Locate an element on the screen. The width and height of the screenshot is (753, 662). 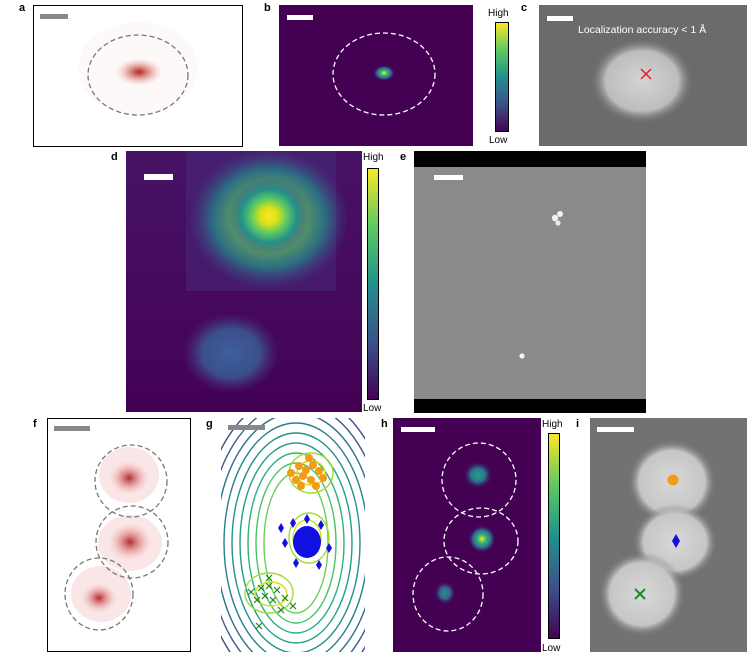
panel-b-heatmap is located at coordinates (376, 75).